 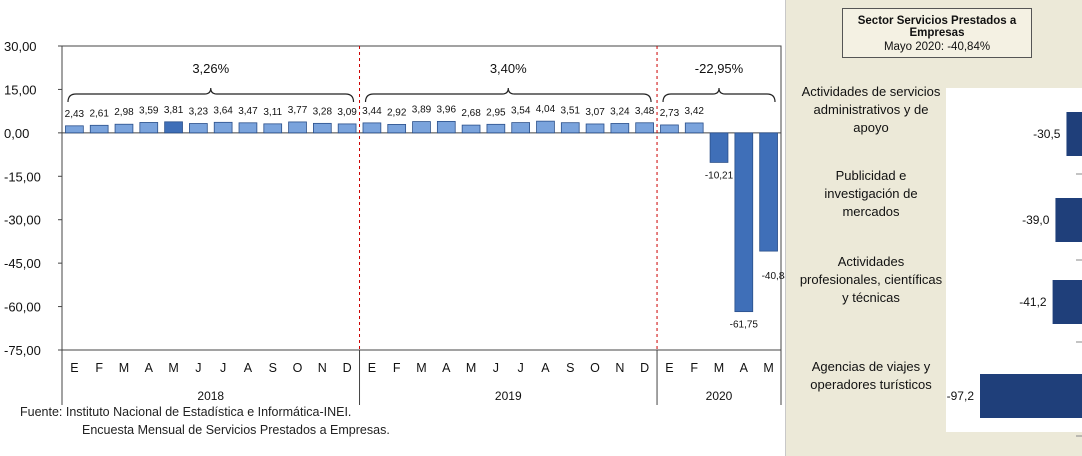 What do you see at coordinates (1014, 274) in the screenshot?
I see `sector-bar-chart: -30,5 -39,0 -41,2 -97,2` at bounding box center [1014, 274].